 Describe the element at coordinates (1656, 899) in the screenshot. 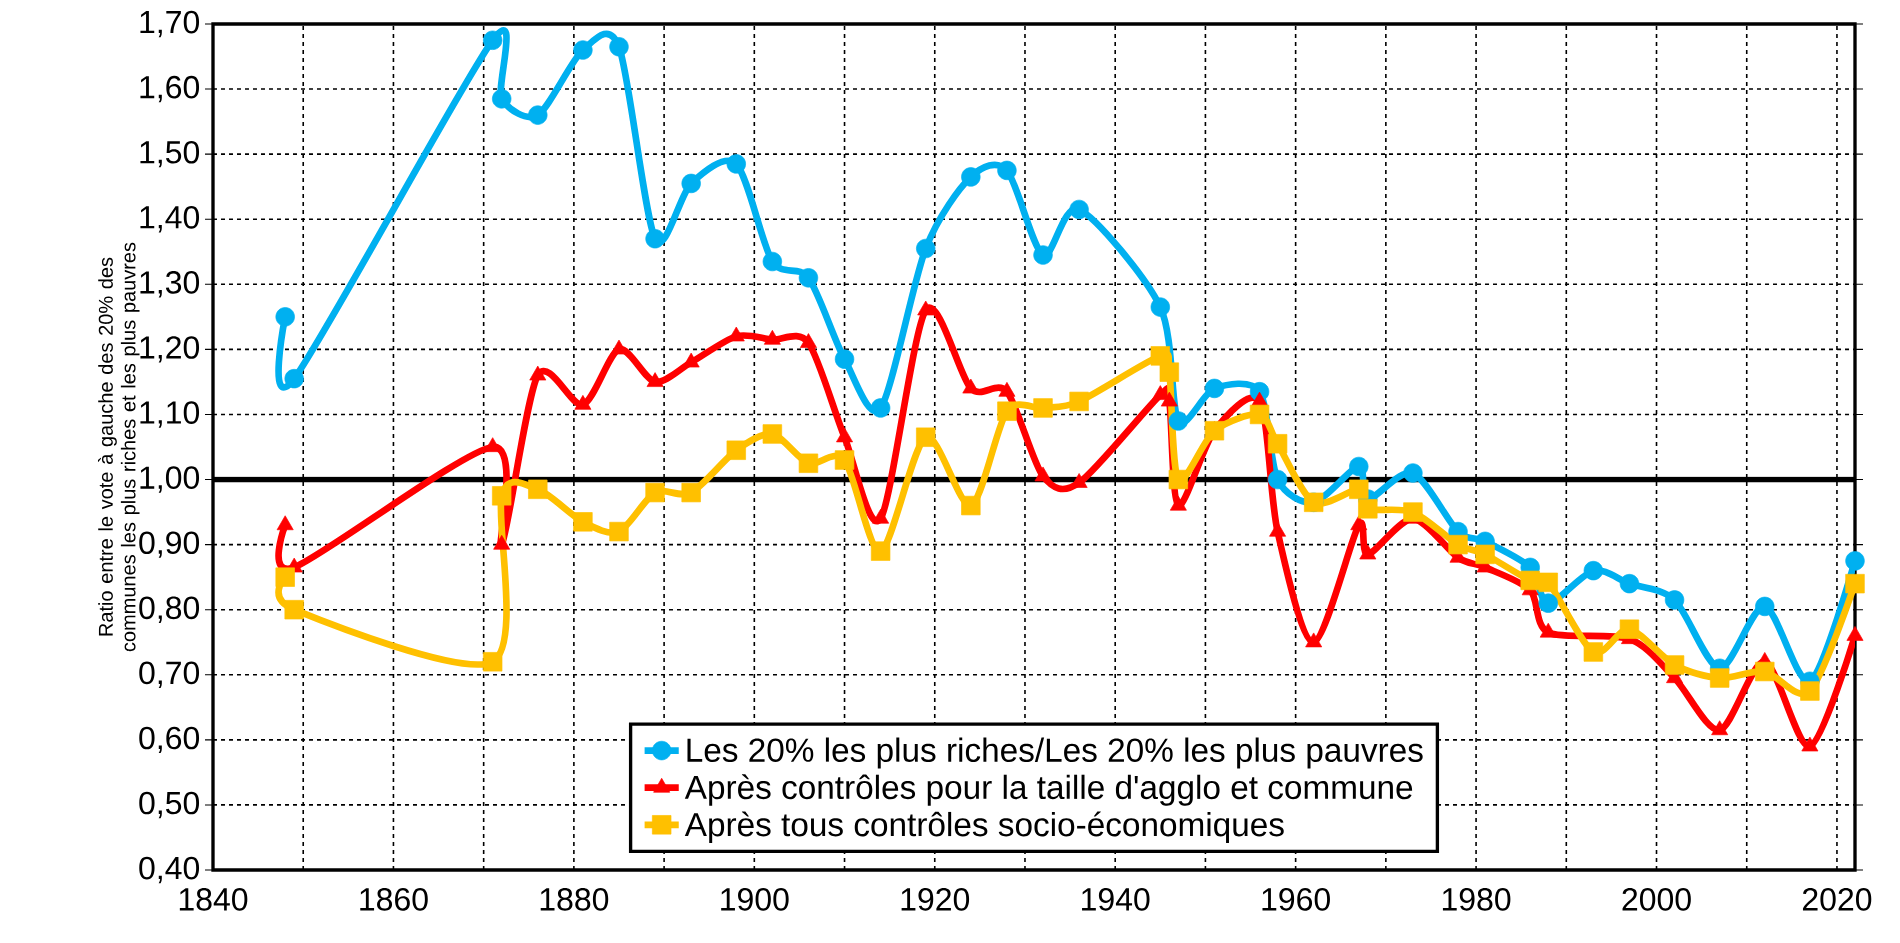

I see `x-tick-label: 2000` at that location.